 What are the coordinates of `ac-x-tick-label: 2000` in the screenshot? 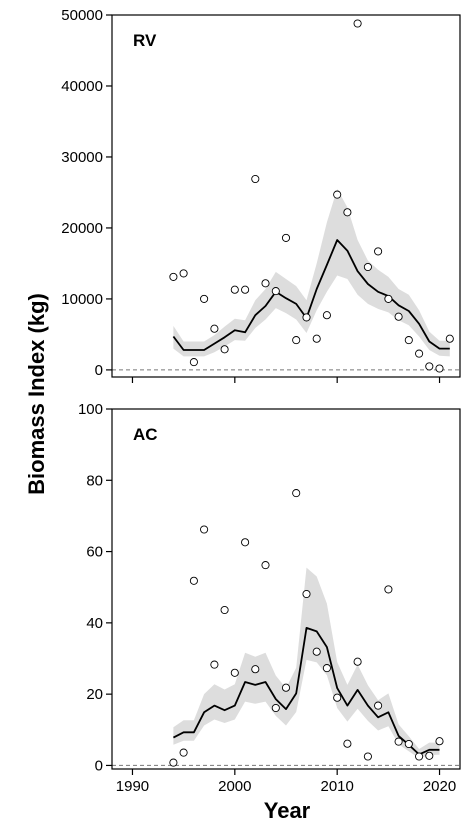 It's located at (234, 786).